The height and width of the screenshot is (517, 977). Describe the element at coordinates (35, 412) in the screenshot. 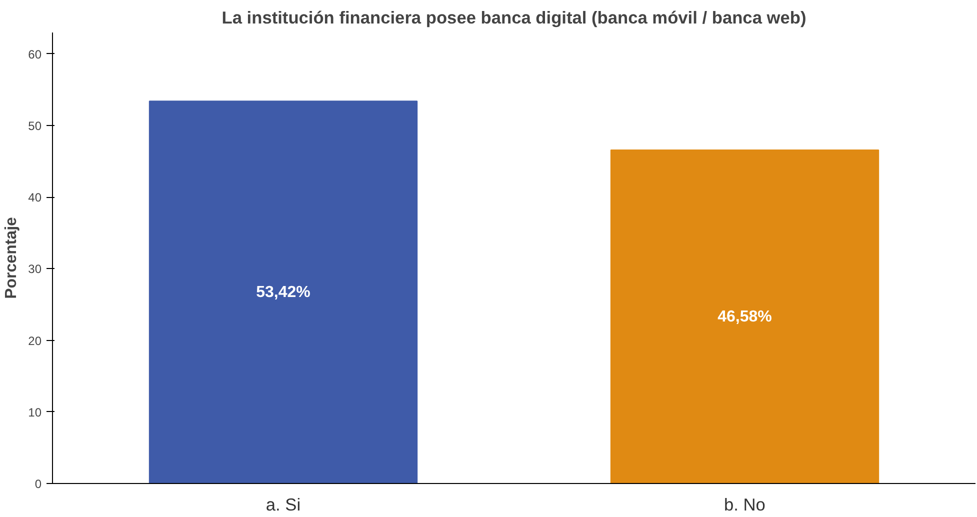

I see `y-tick-label: 10` at that location.